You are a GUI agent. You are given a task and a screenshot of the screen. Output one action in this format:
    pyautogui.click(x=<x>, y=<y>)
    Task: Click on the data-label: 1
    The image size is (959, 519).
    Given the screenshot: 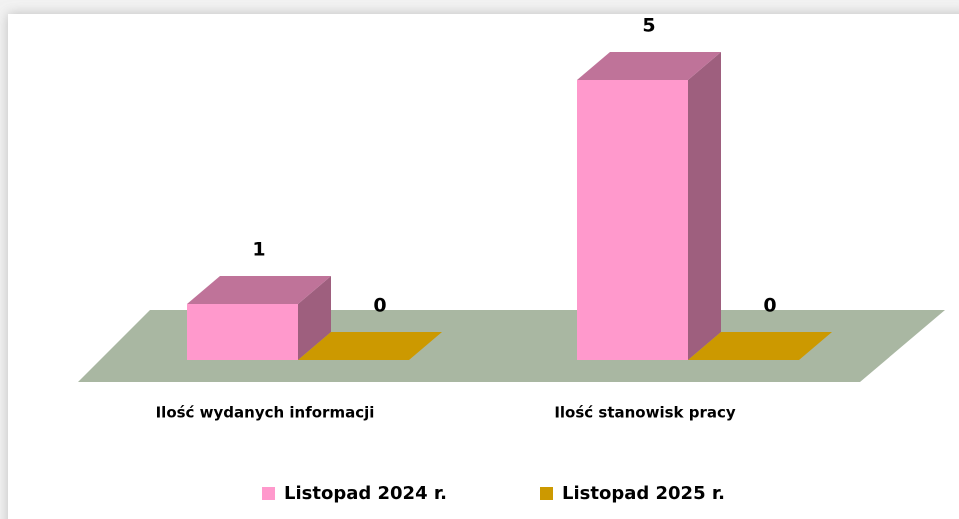 What is the action you would take?
    pyautogui.click(x=258, y=250)
    